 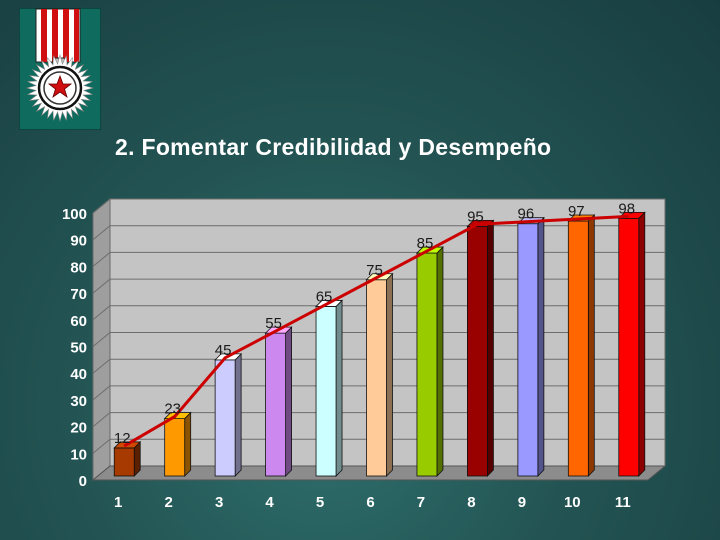 I want to click on gridline, so click(x=378, y=206).